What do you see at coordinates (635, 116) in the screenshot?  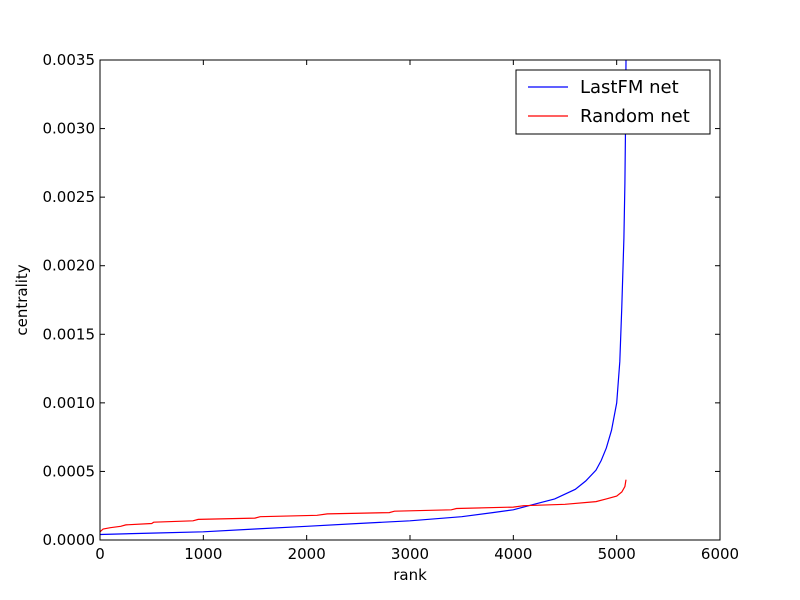 I see `legend-label-random: Random net` at bounding box center [635, 116].